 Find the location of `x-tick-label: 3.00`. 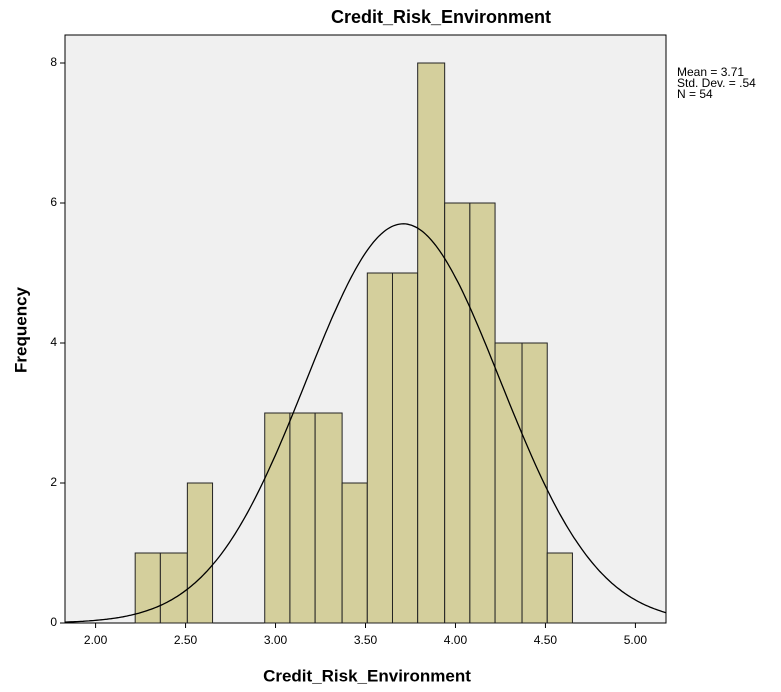

x-tick-label: 3.00 is located at coordinates (276, 640).